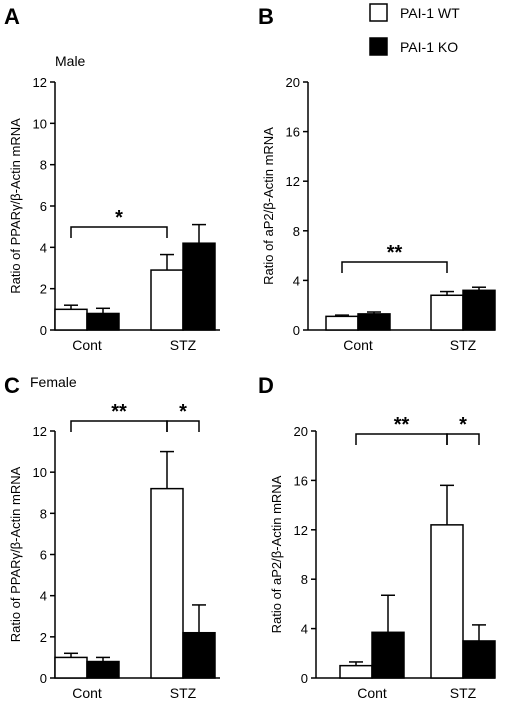 The width and height of the screenshot is (520, 706). What do you see at coordinates (414, 29) in the screenshot?
I see `legend: PAI-1 WT PAI-1 KO` at bounding box center [414, 29].